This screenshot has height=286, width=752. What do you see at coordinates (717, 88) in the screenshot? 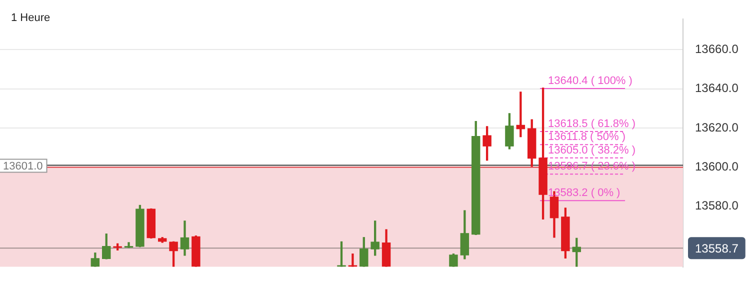
I see `y-tick-label: 13640.0` at bounding box center [717, 88].